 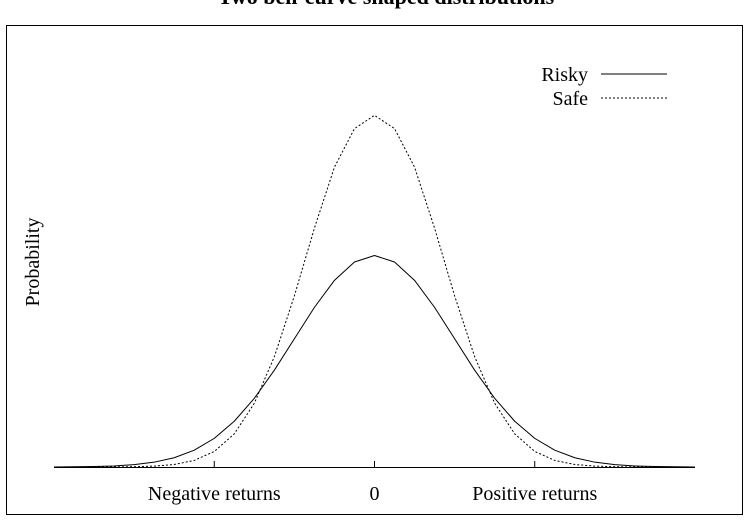 I want to click on legend-label-safe: Safe, so click(x=570, y=99).